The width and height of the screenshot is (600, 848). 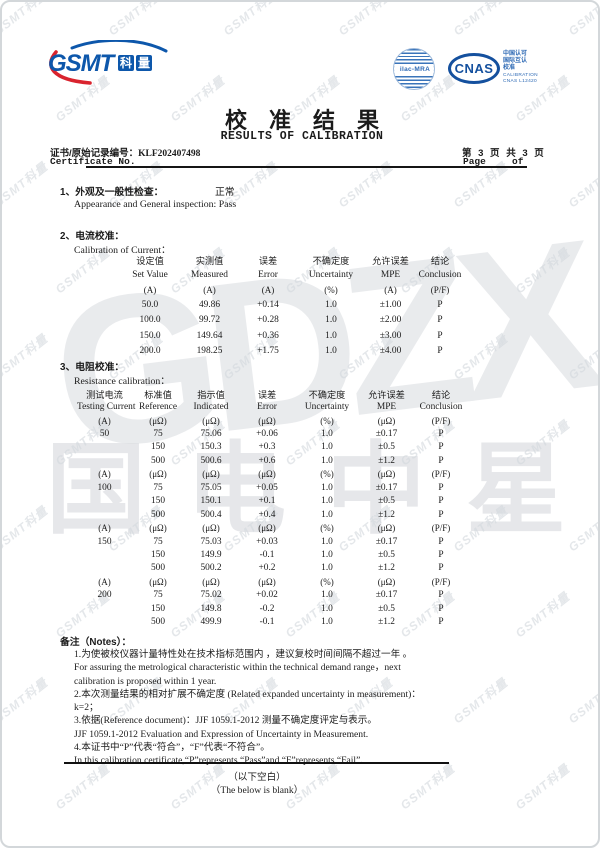 I want to click on table-cell: 实测值, so click(x=209, y=260).